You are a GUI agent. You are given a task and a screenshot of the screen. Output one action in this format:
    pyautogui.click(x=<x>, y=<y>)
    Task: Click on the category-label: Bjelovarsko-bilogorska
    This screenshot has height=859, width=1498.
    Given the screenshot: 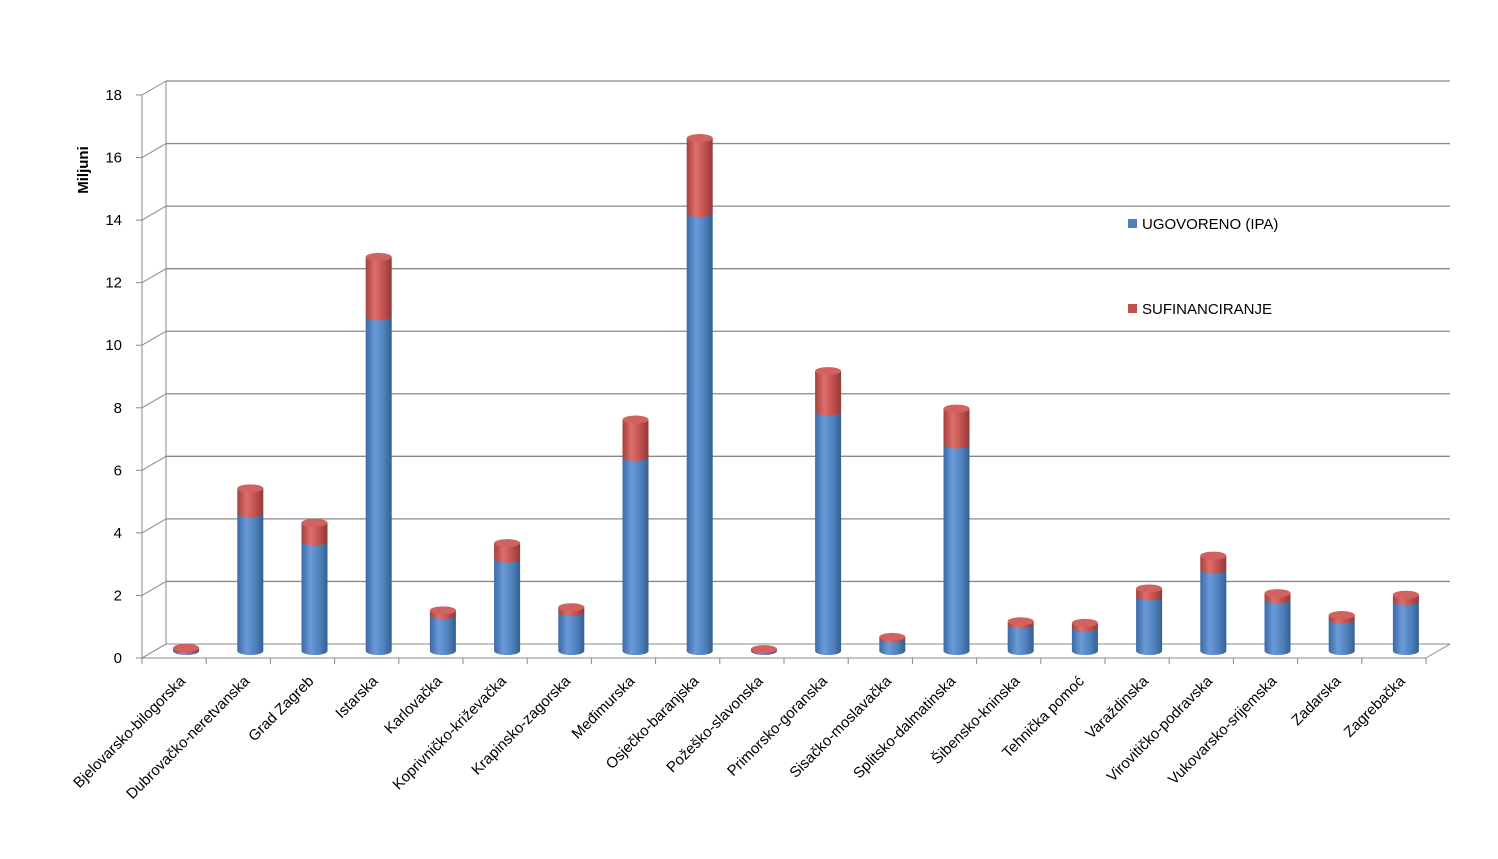 What is the action you would take?
    pyautogui.click(x=129, y=731)
    